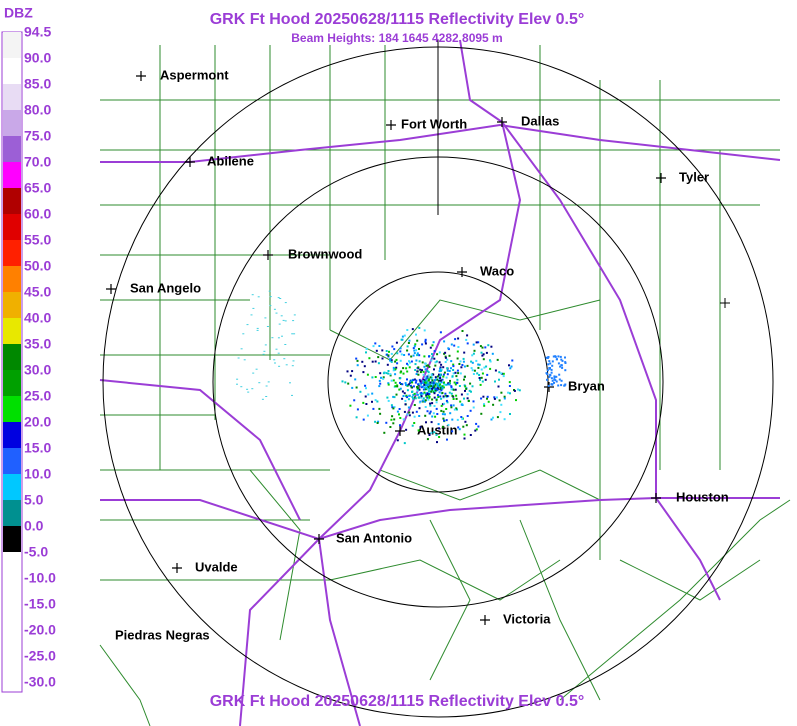  I want to click on scale-label: 40.0, so click(37, 318).